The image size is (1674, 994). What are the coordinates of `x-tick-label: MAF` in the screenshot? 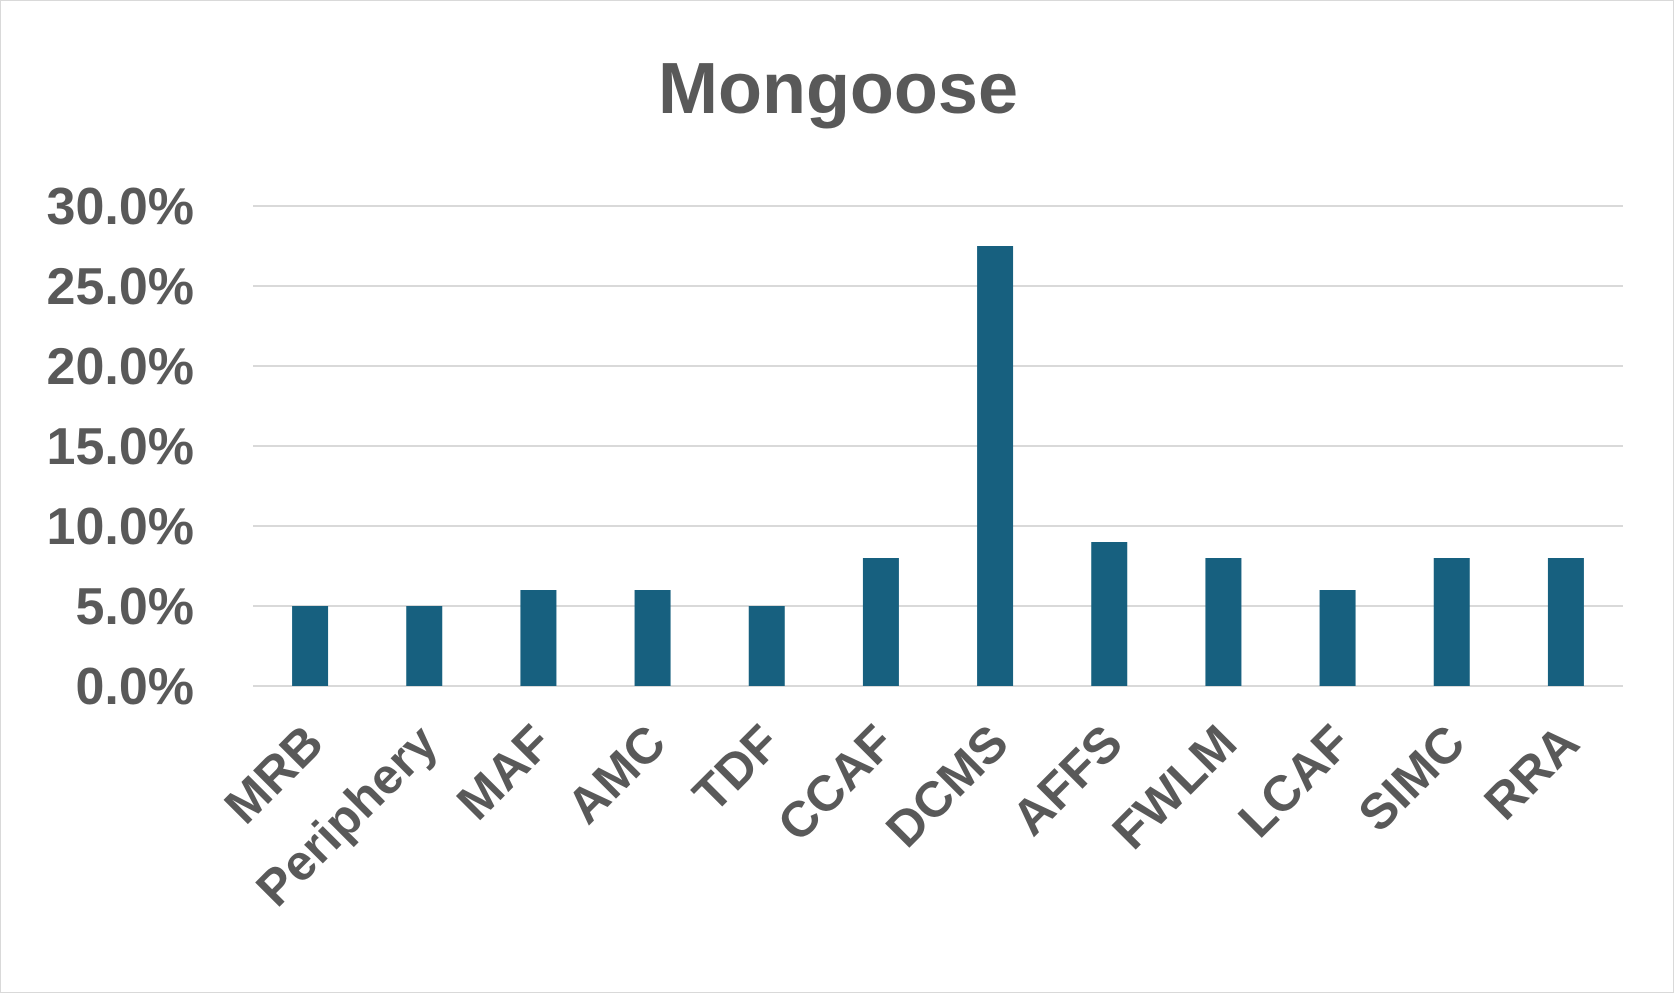 It's located at (504, 772).